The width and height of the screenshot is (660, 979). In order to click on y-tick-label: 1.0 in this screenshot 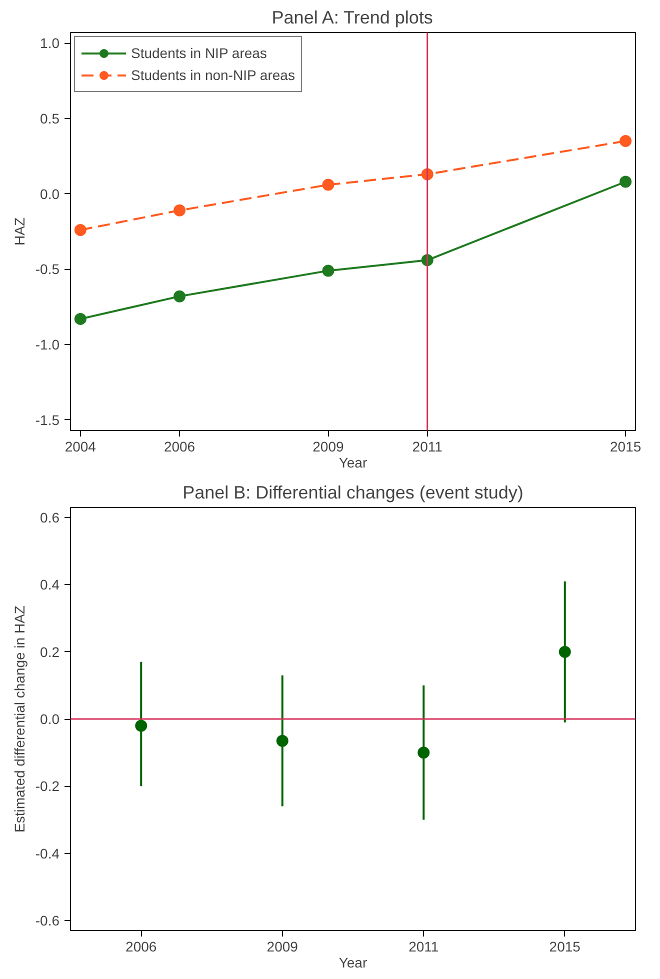, I will do `click(50, 43)`.